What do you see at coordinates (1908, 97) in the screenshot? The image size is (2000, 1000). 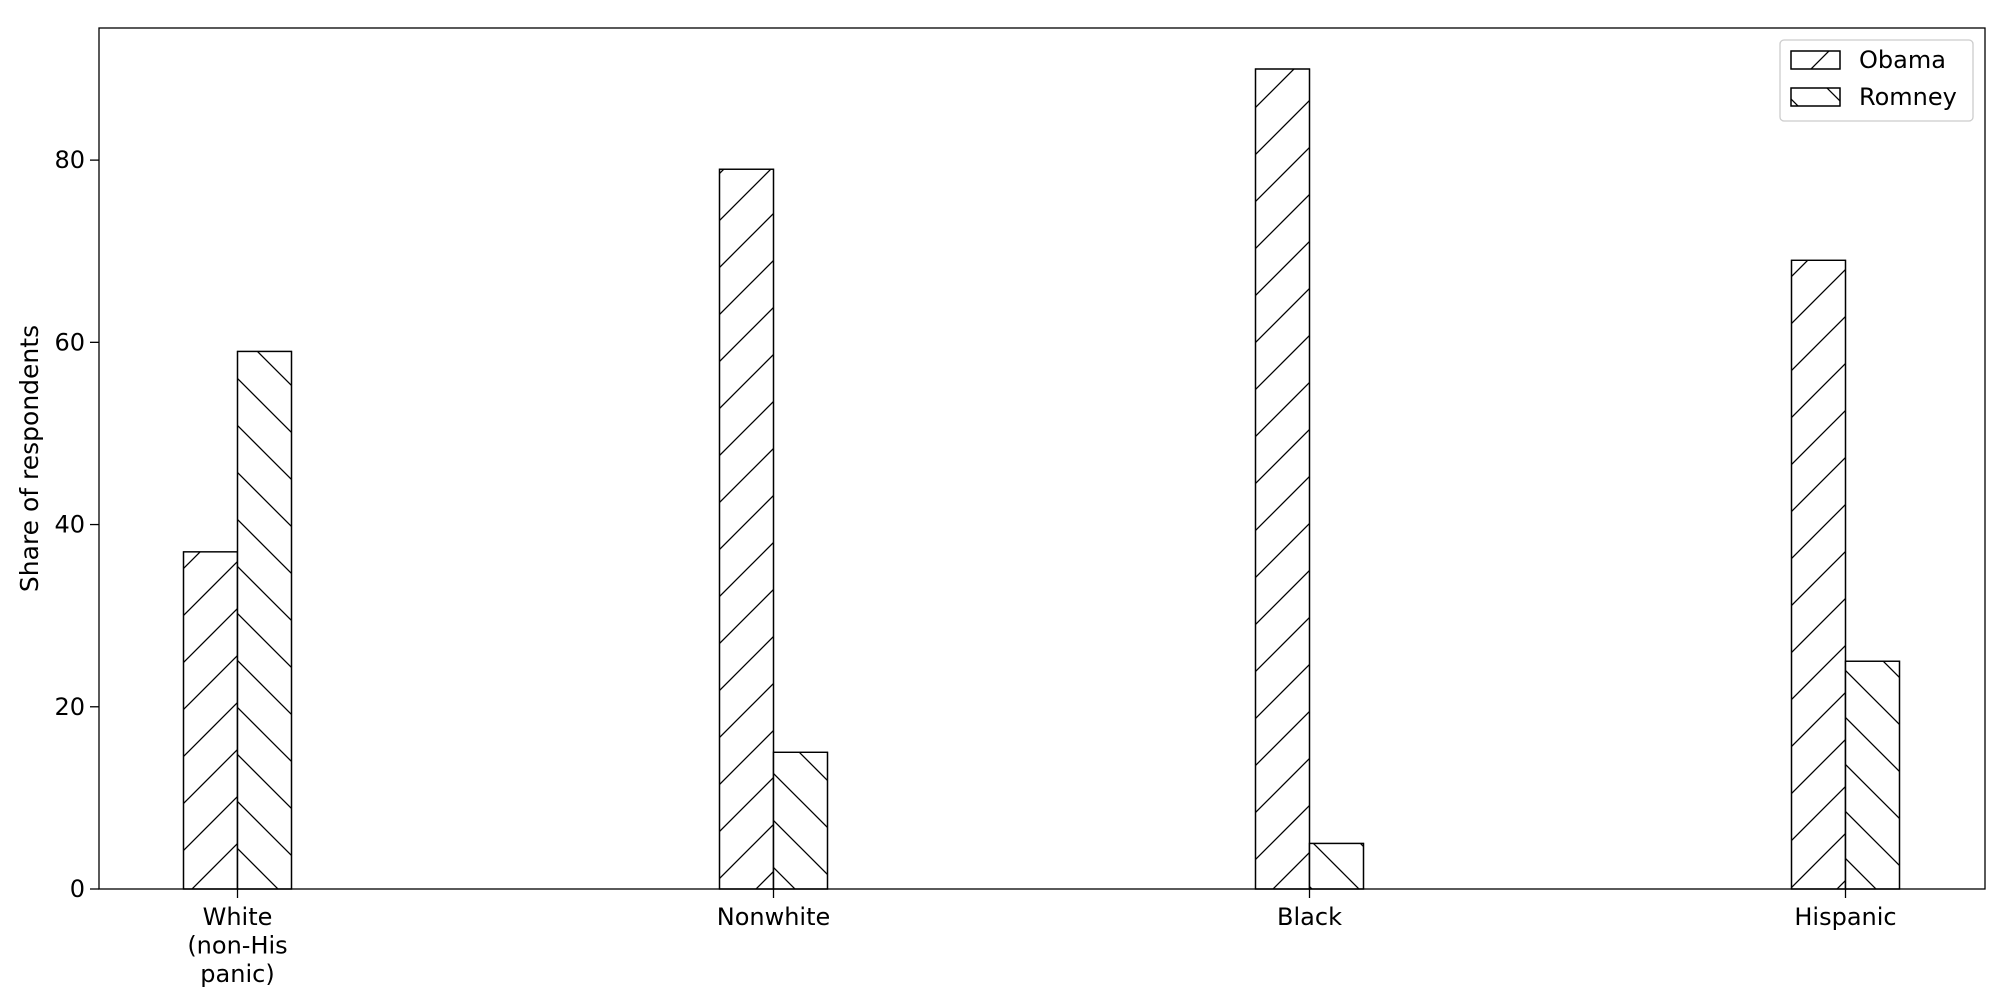 I see `legend-label-romney: Romney` at bounding box center [1908, 97].